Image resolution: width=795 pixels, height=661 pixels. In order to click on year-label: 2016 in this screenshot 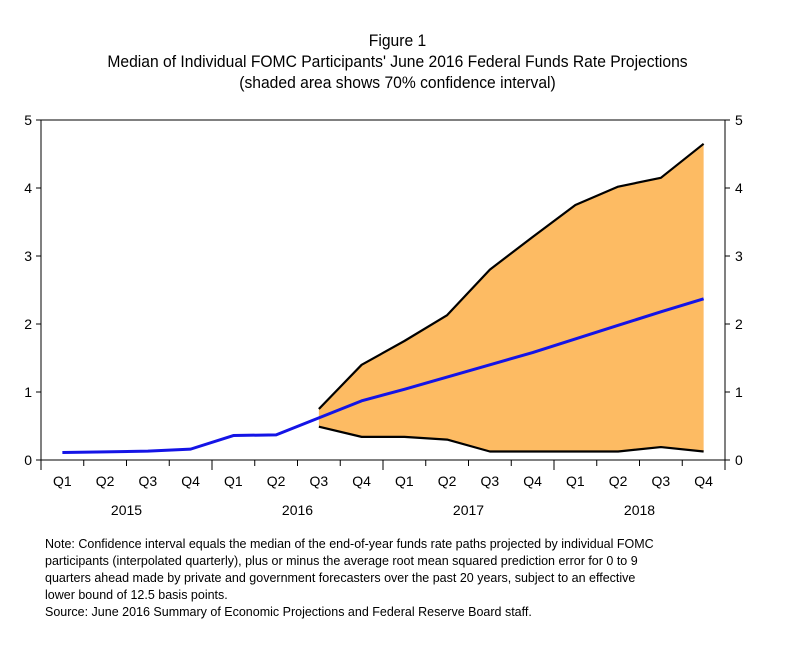, I will do `click(297, 510)`.